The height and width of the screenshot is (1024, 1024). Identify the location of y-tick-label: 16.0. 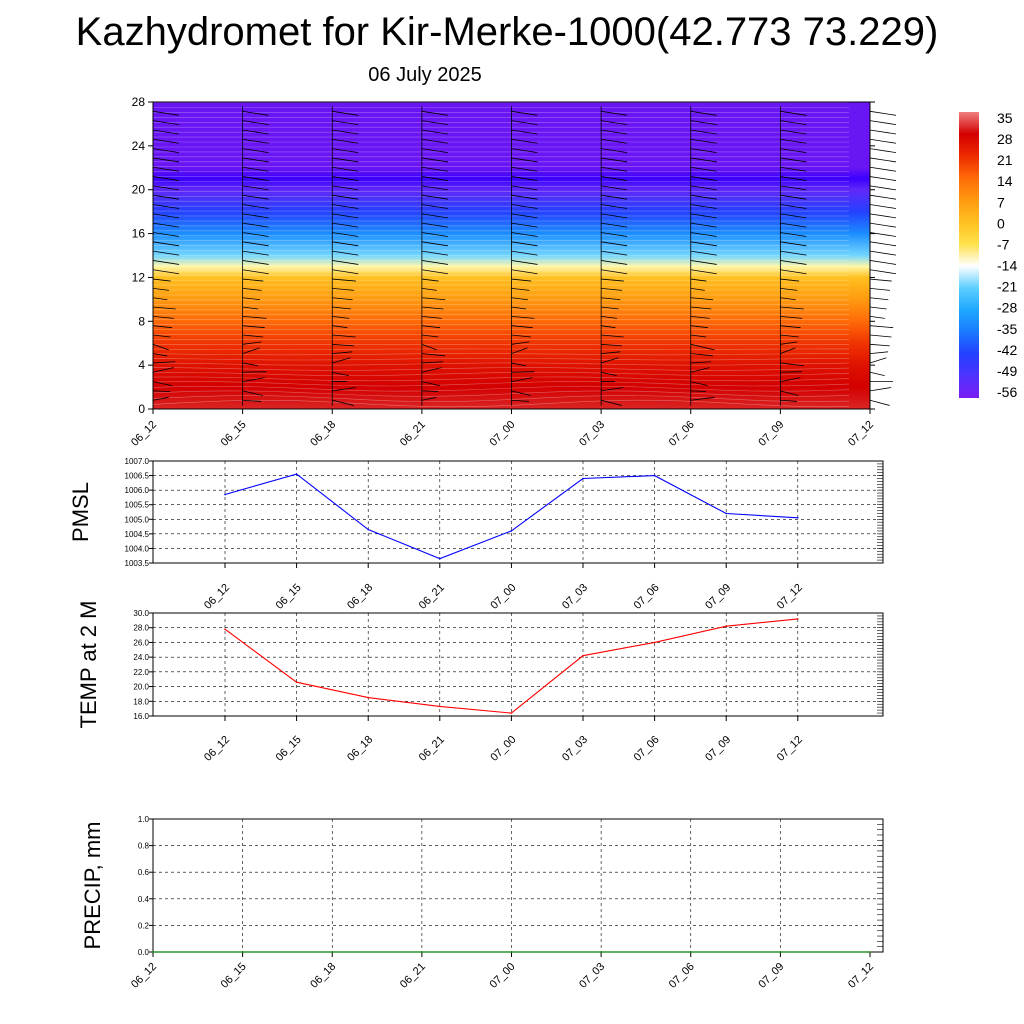
(141, 716).